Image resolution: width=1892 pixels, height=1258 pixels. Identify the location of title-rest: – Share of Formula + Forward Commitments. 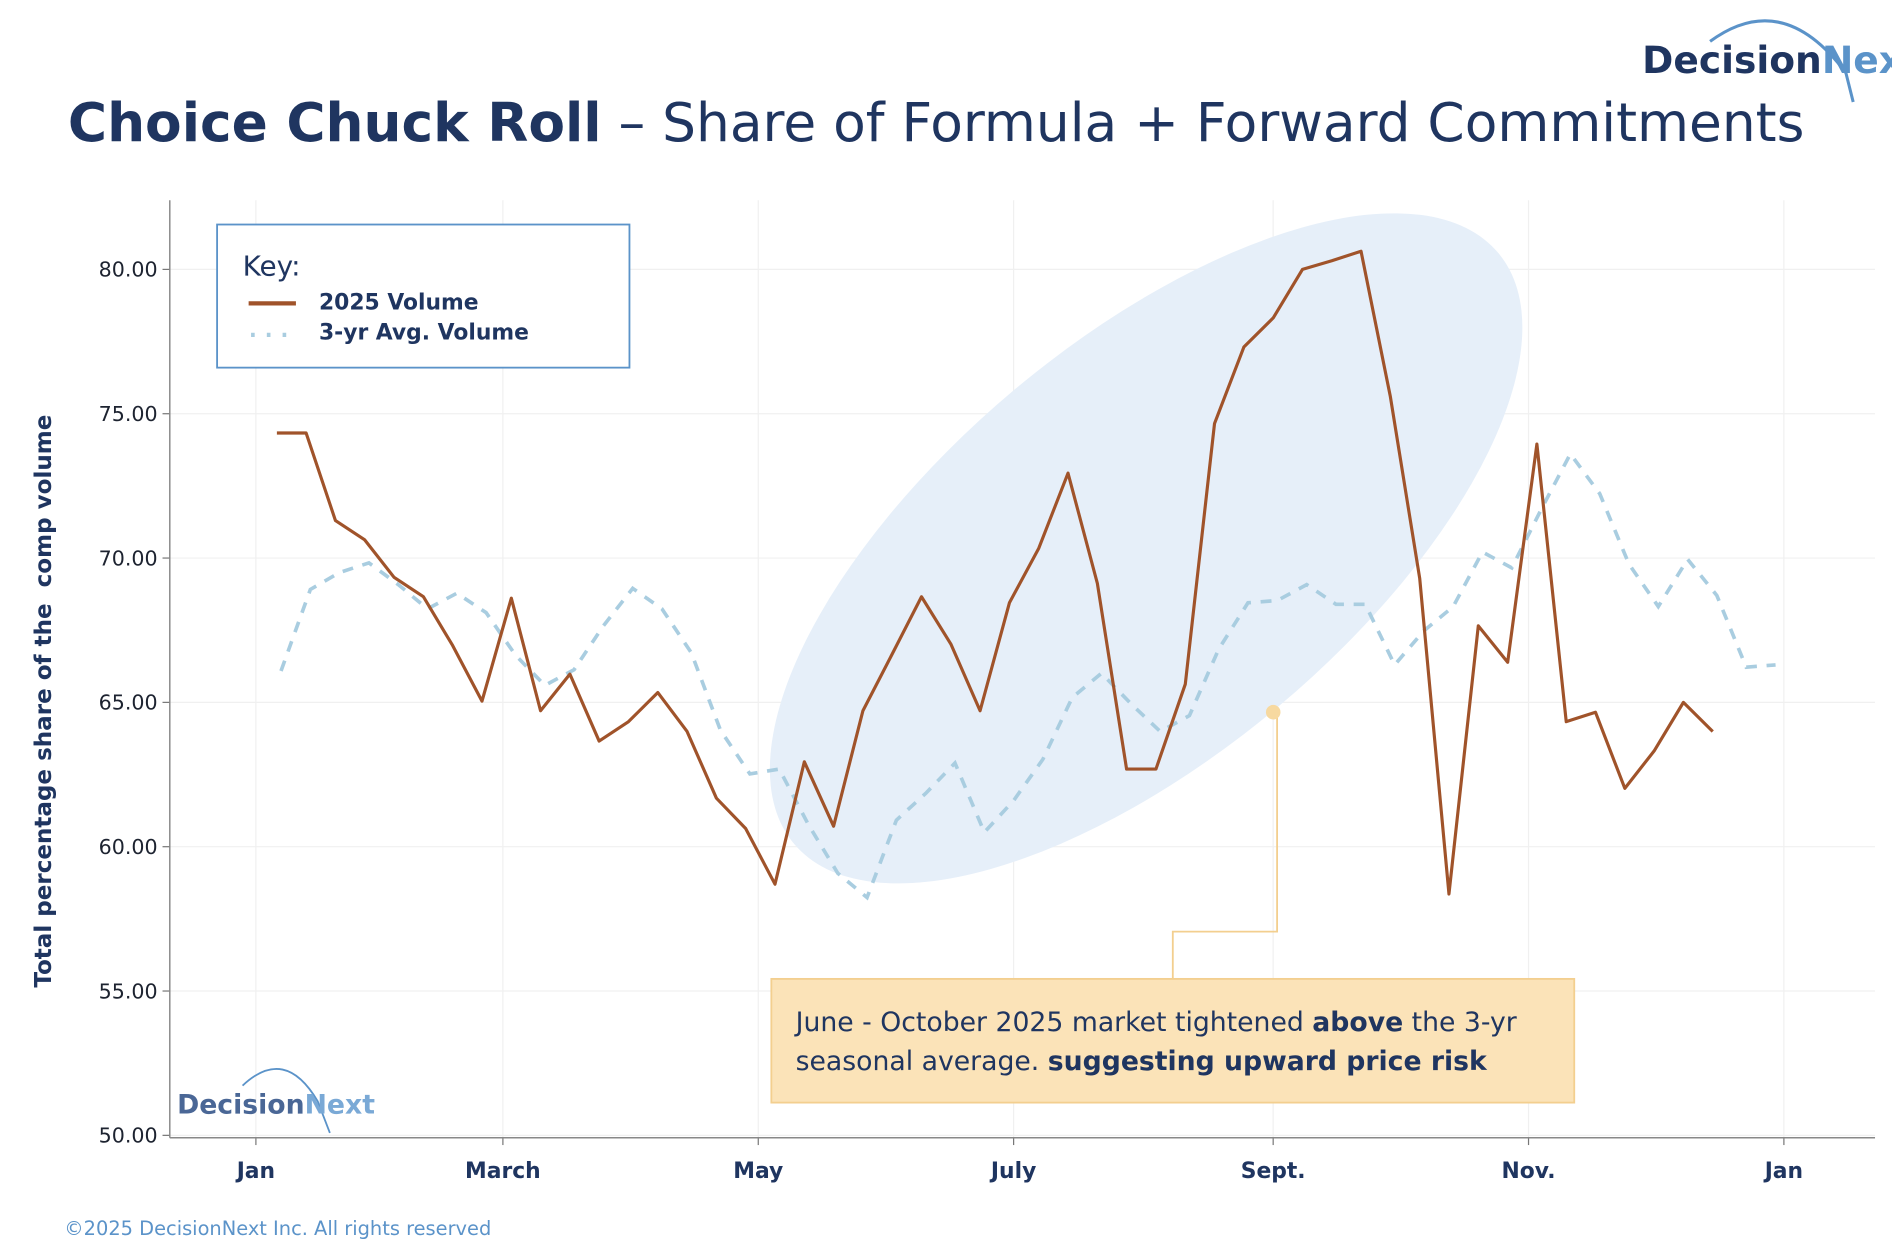
(1203, 122).